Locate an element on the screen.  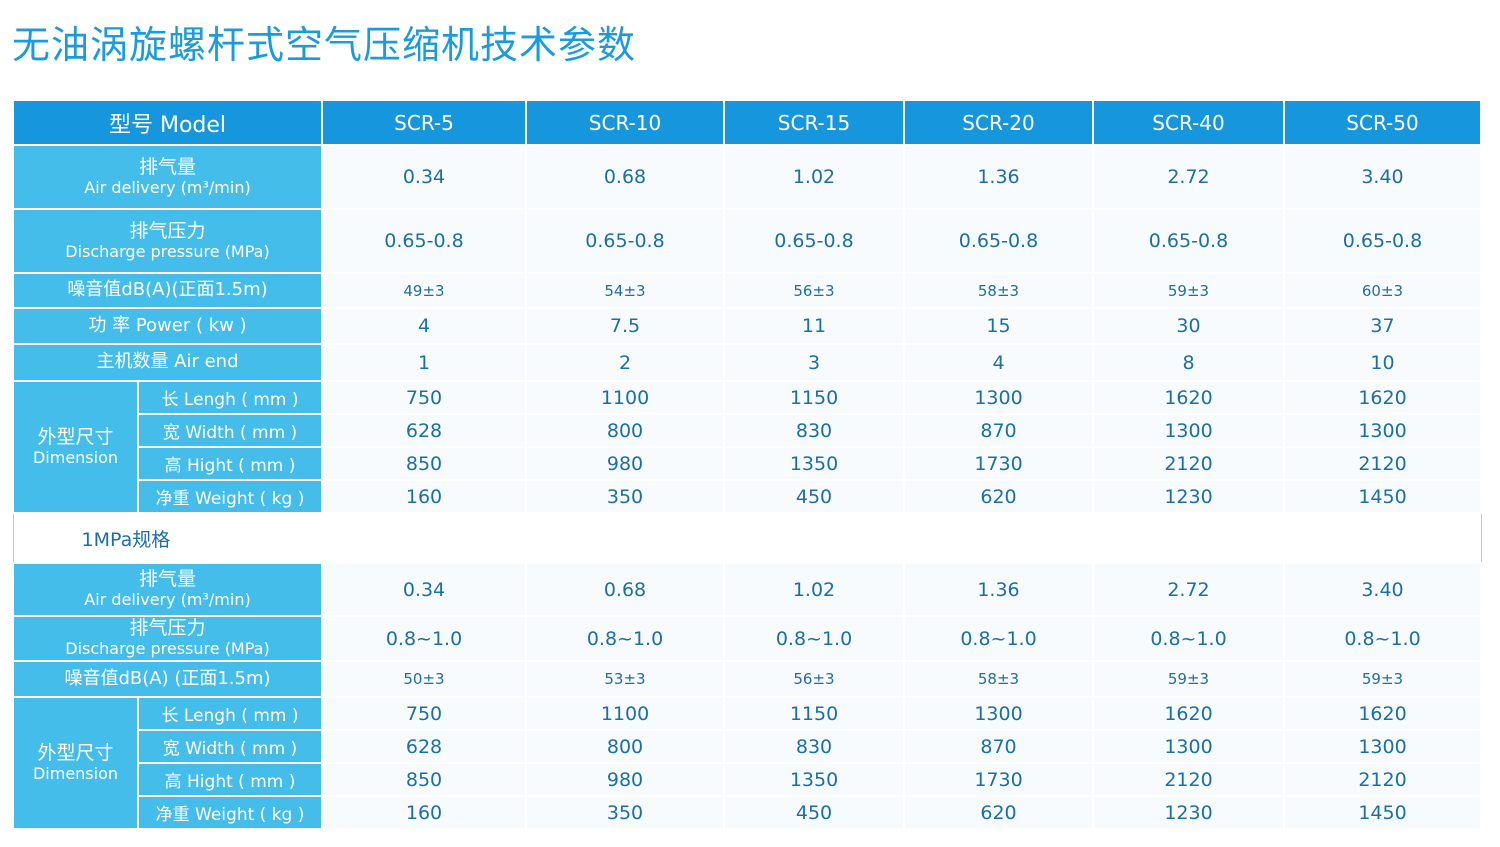
header-model-3: SCR-15 is located at coordinates (814, 122).